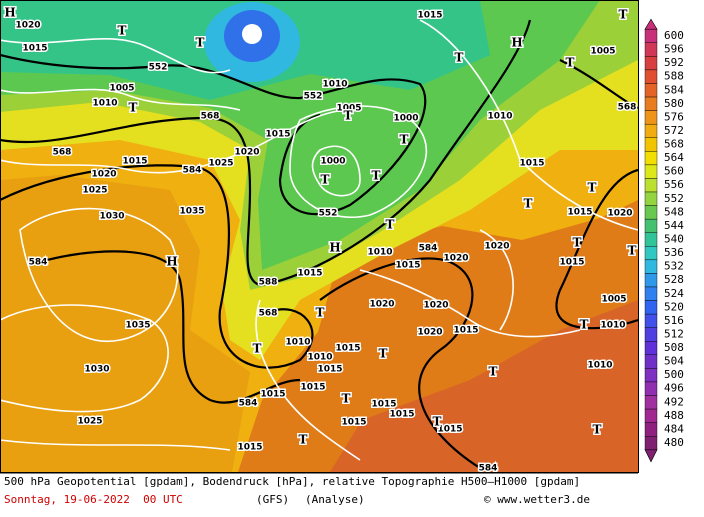  What do you see at coordinates (674, 76) in the screenshot?
I see `scale-label: 588` at bounding box center [674, 76].